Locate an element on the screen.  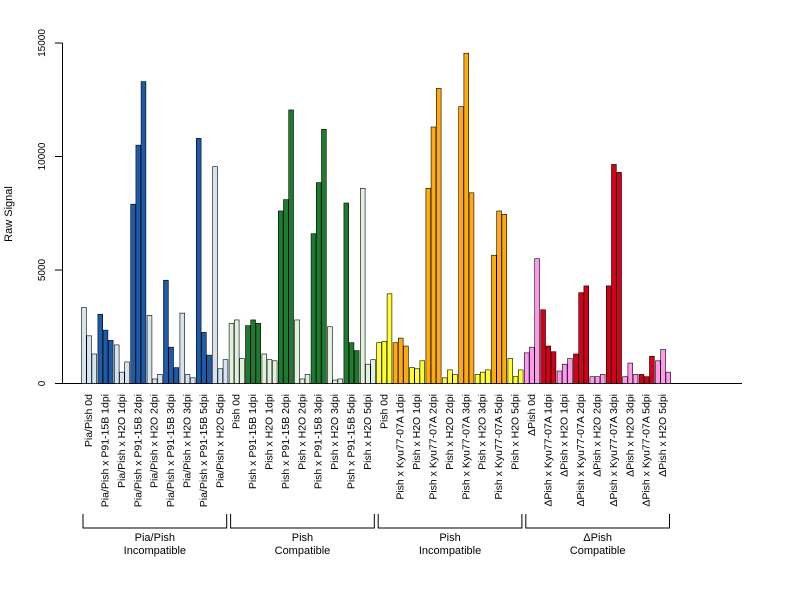
group-label: Compatible is located at coordinates (303, 551).